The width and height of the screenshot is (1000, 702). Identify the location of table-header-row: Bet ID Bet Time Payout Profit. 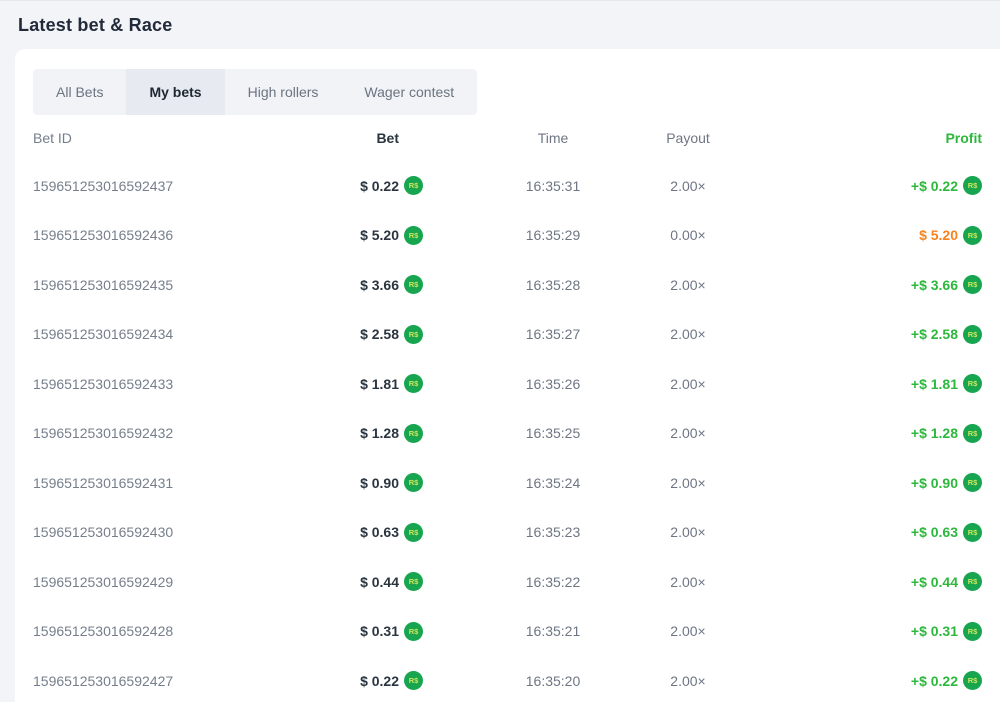
(507, 138).